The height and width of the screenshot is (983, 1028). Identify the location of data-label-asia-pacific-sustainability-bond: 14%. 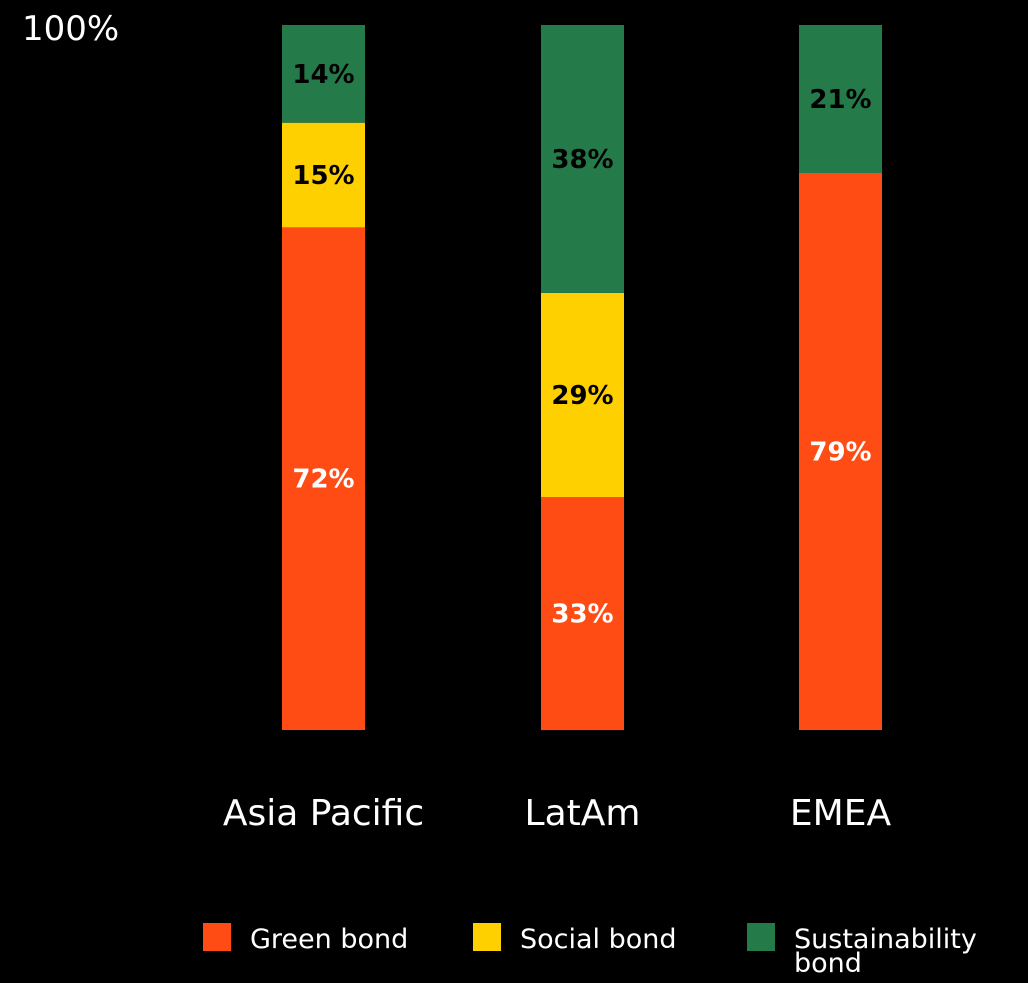
(323, 75).